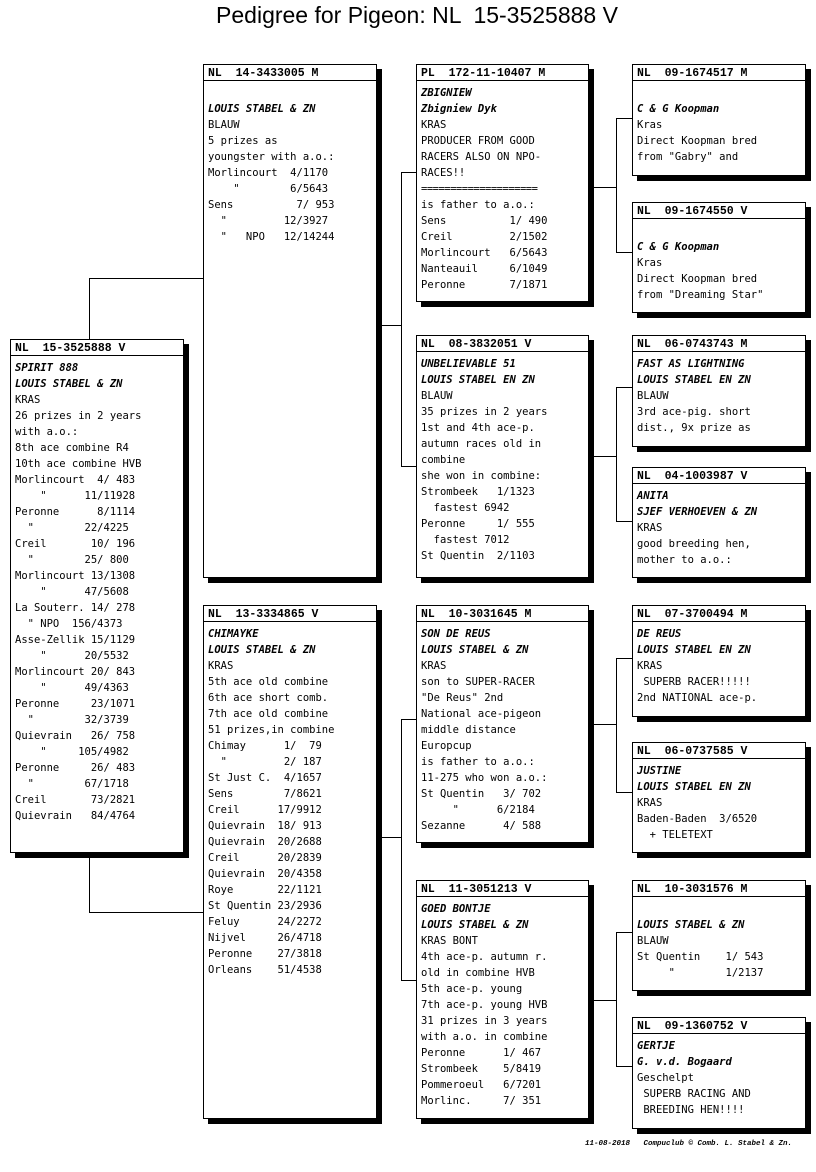  What do you see at coordinates (268, 682) in the screenshot?
I see `pigeon-info-line: 5th ace old combine` at bounding box center [268, 682].